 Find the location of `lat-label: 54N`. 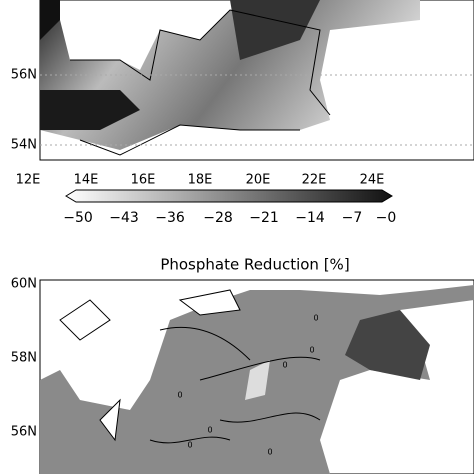

lat-label: 54N is located at coordinates (24, 145).